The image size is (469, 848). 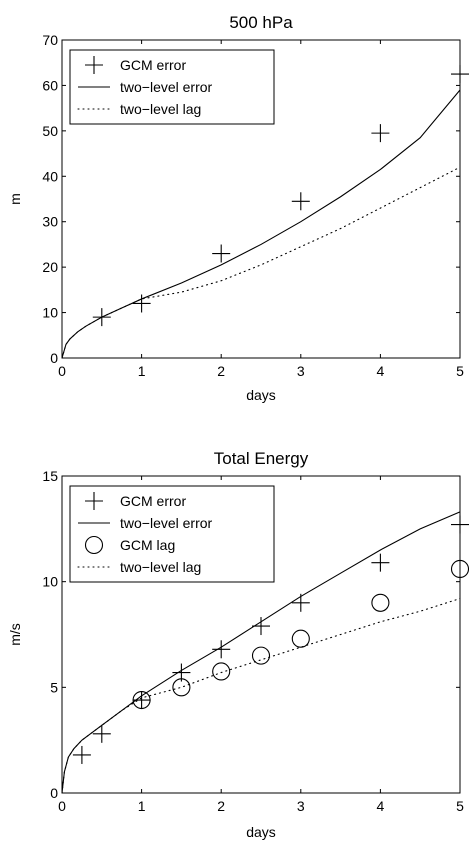 I want to click on chart-1-ytick-label: 20, so click(x=50, y=267).